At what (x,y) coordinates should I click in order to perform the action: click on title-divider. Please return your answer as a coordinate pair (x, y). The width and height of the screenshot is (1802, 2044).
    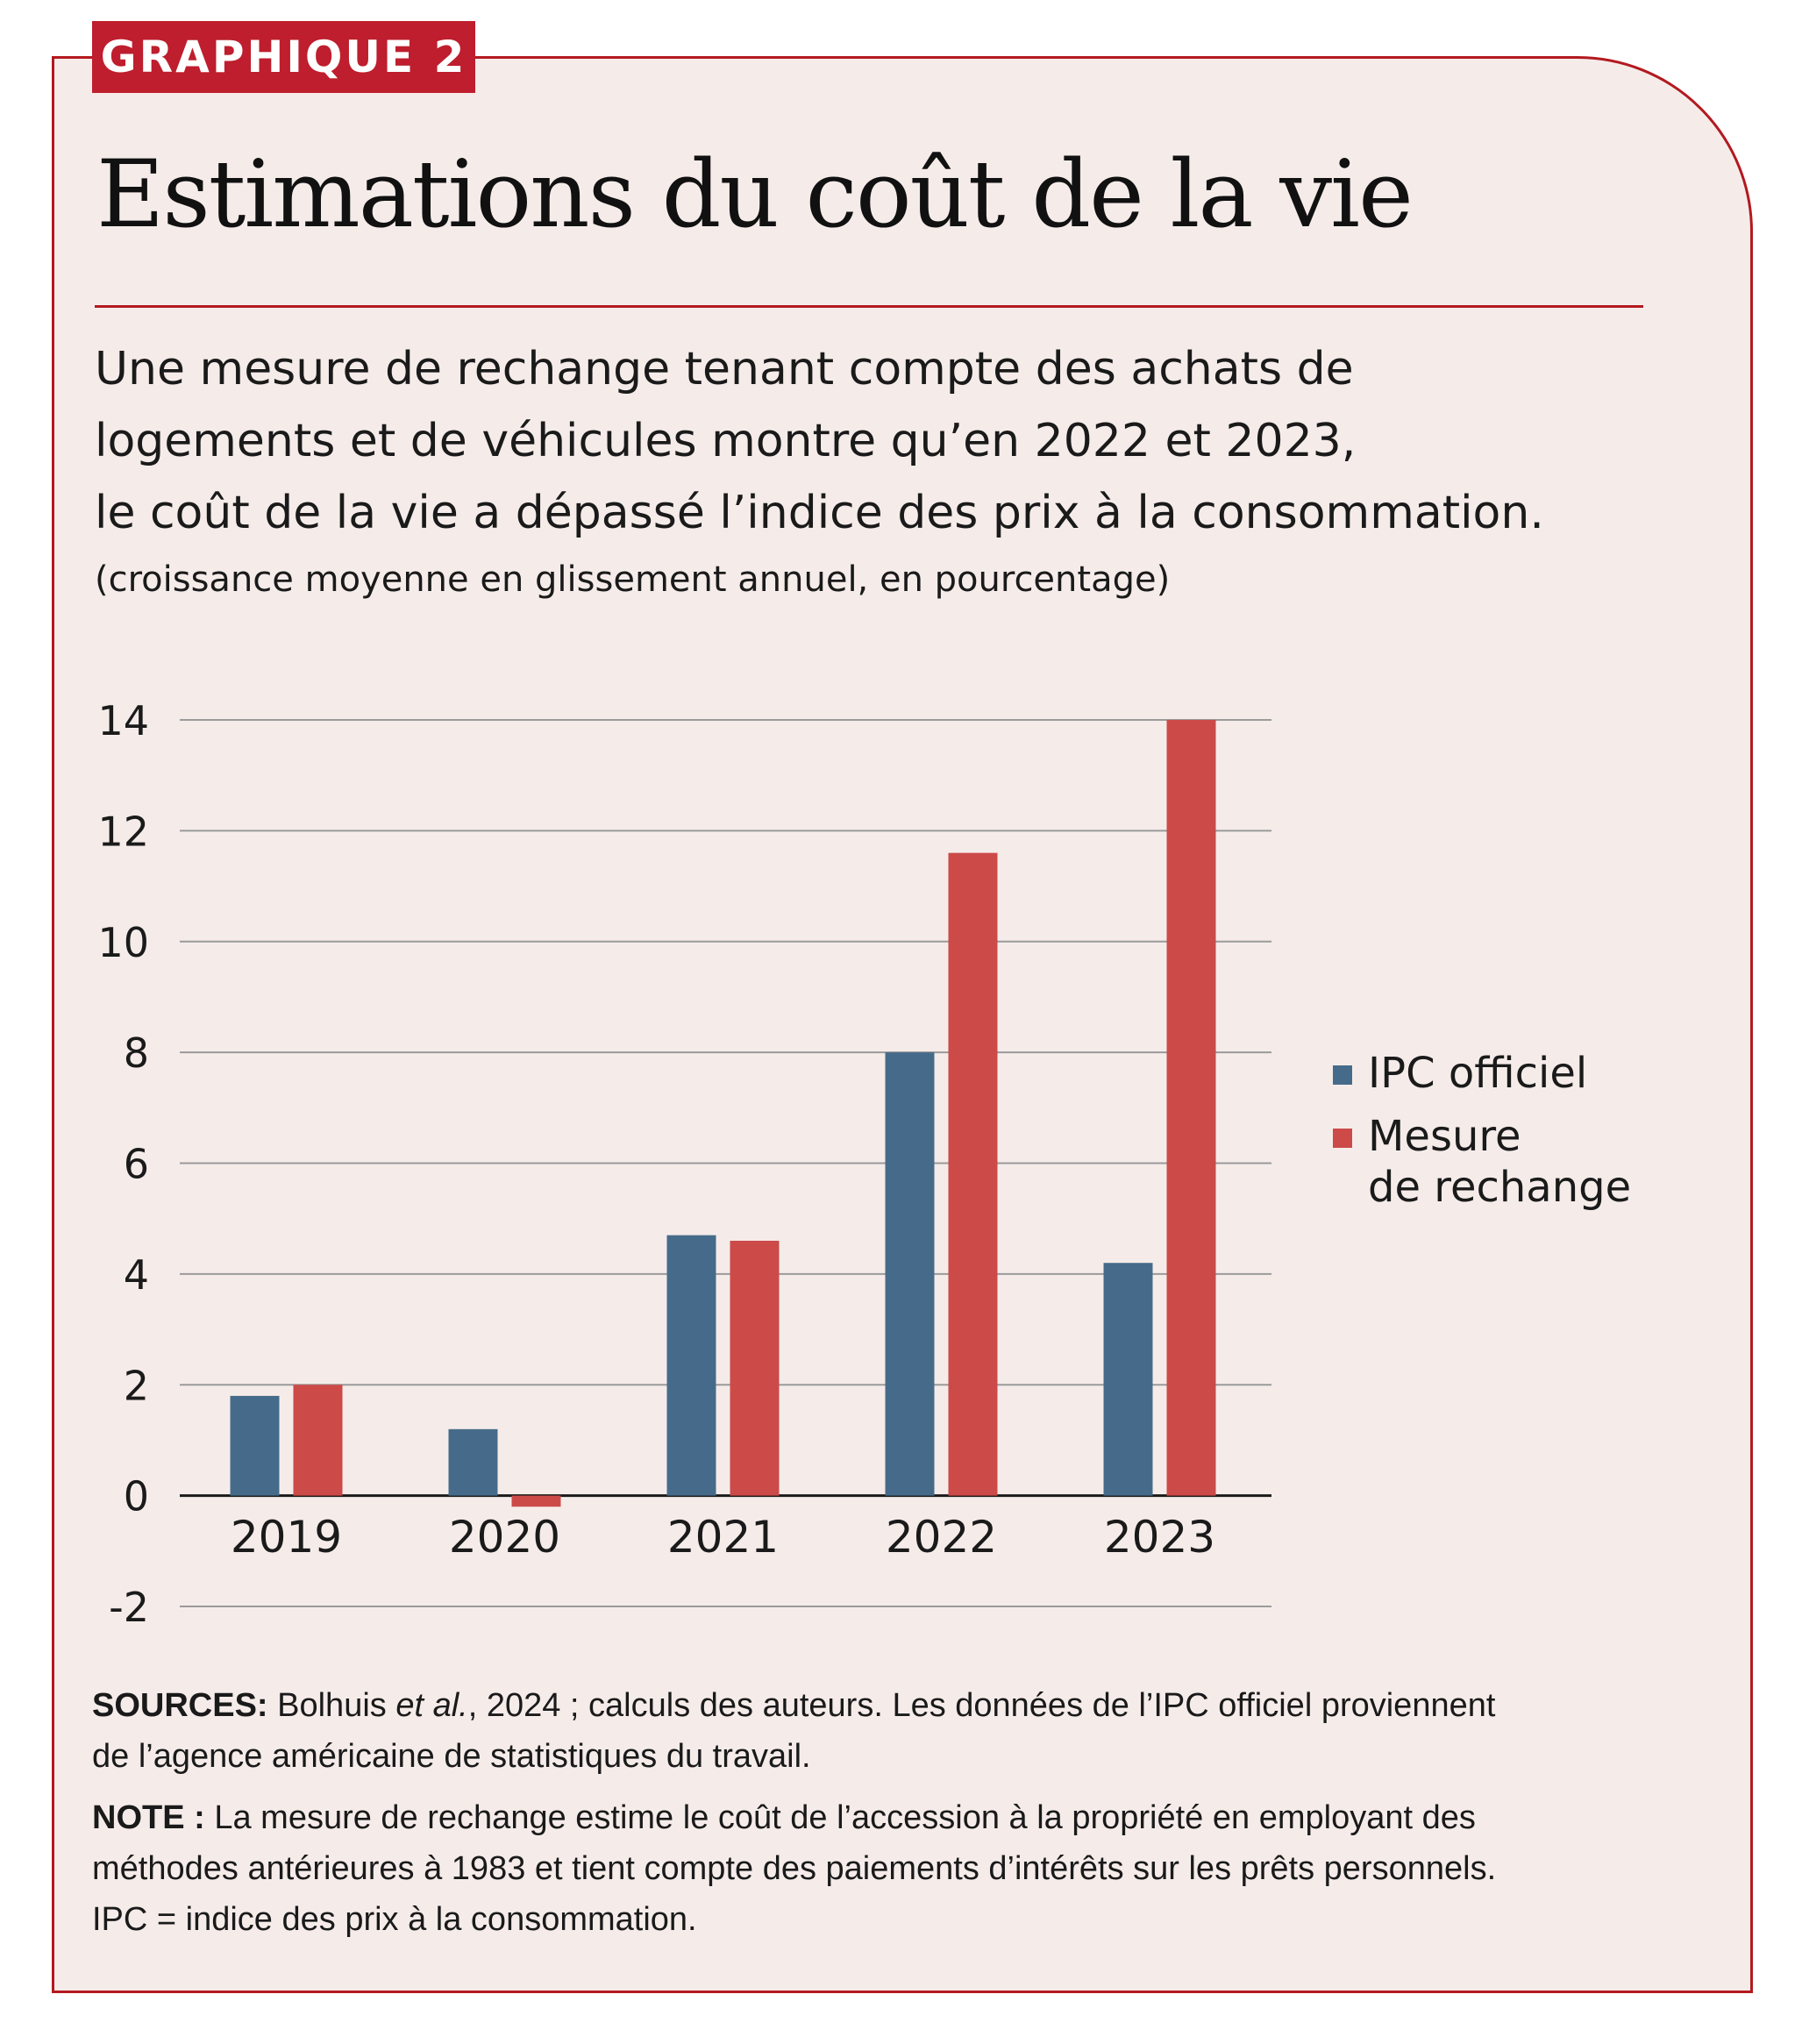
    Looking at the image, I should click on (869, 306).